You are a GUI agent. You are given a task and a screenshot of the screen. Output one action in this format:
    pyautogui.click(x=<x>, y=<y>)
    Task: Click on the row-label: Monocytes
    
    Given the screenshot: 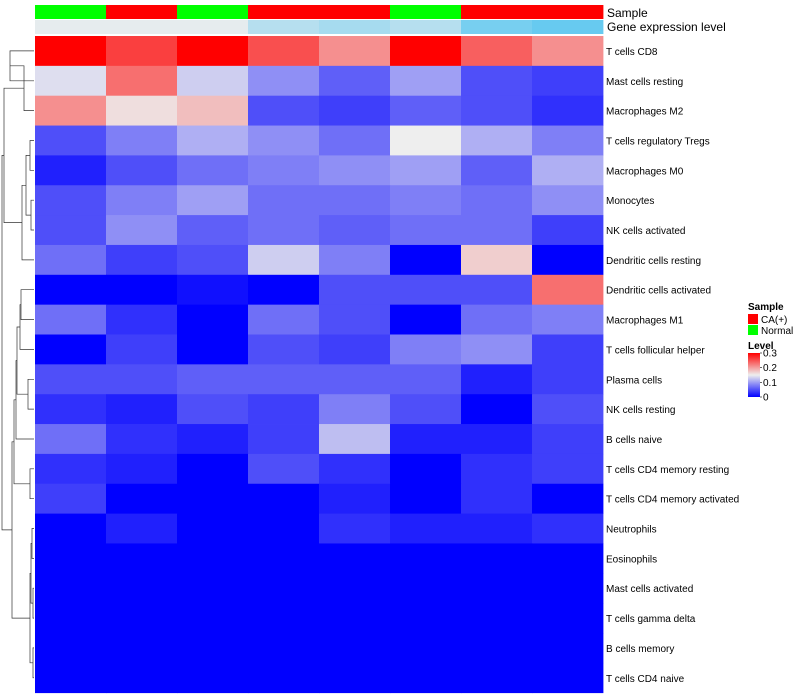 What is the action you would take?
    pyautogui.click(x=630, y=201)
    